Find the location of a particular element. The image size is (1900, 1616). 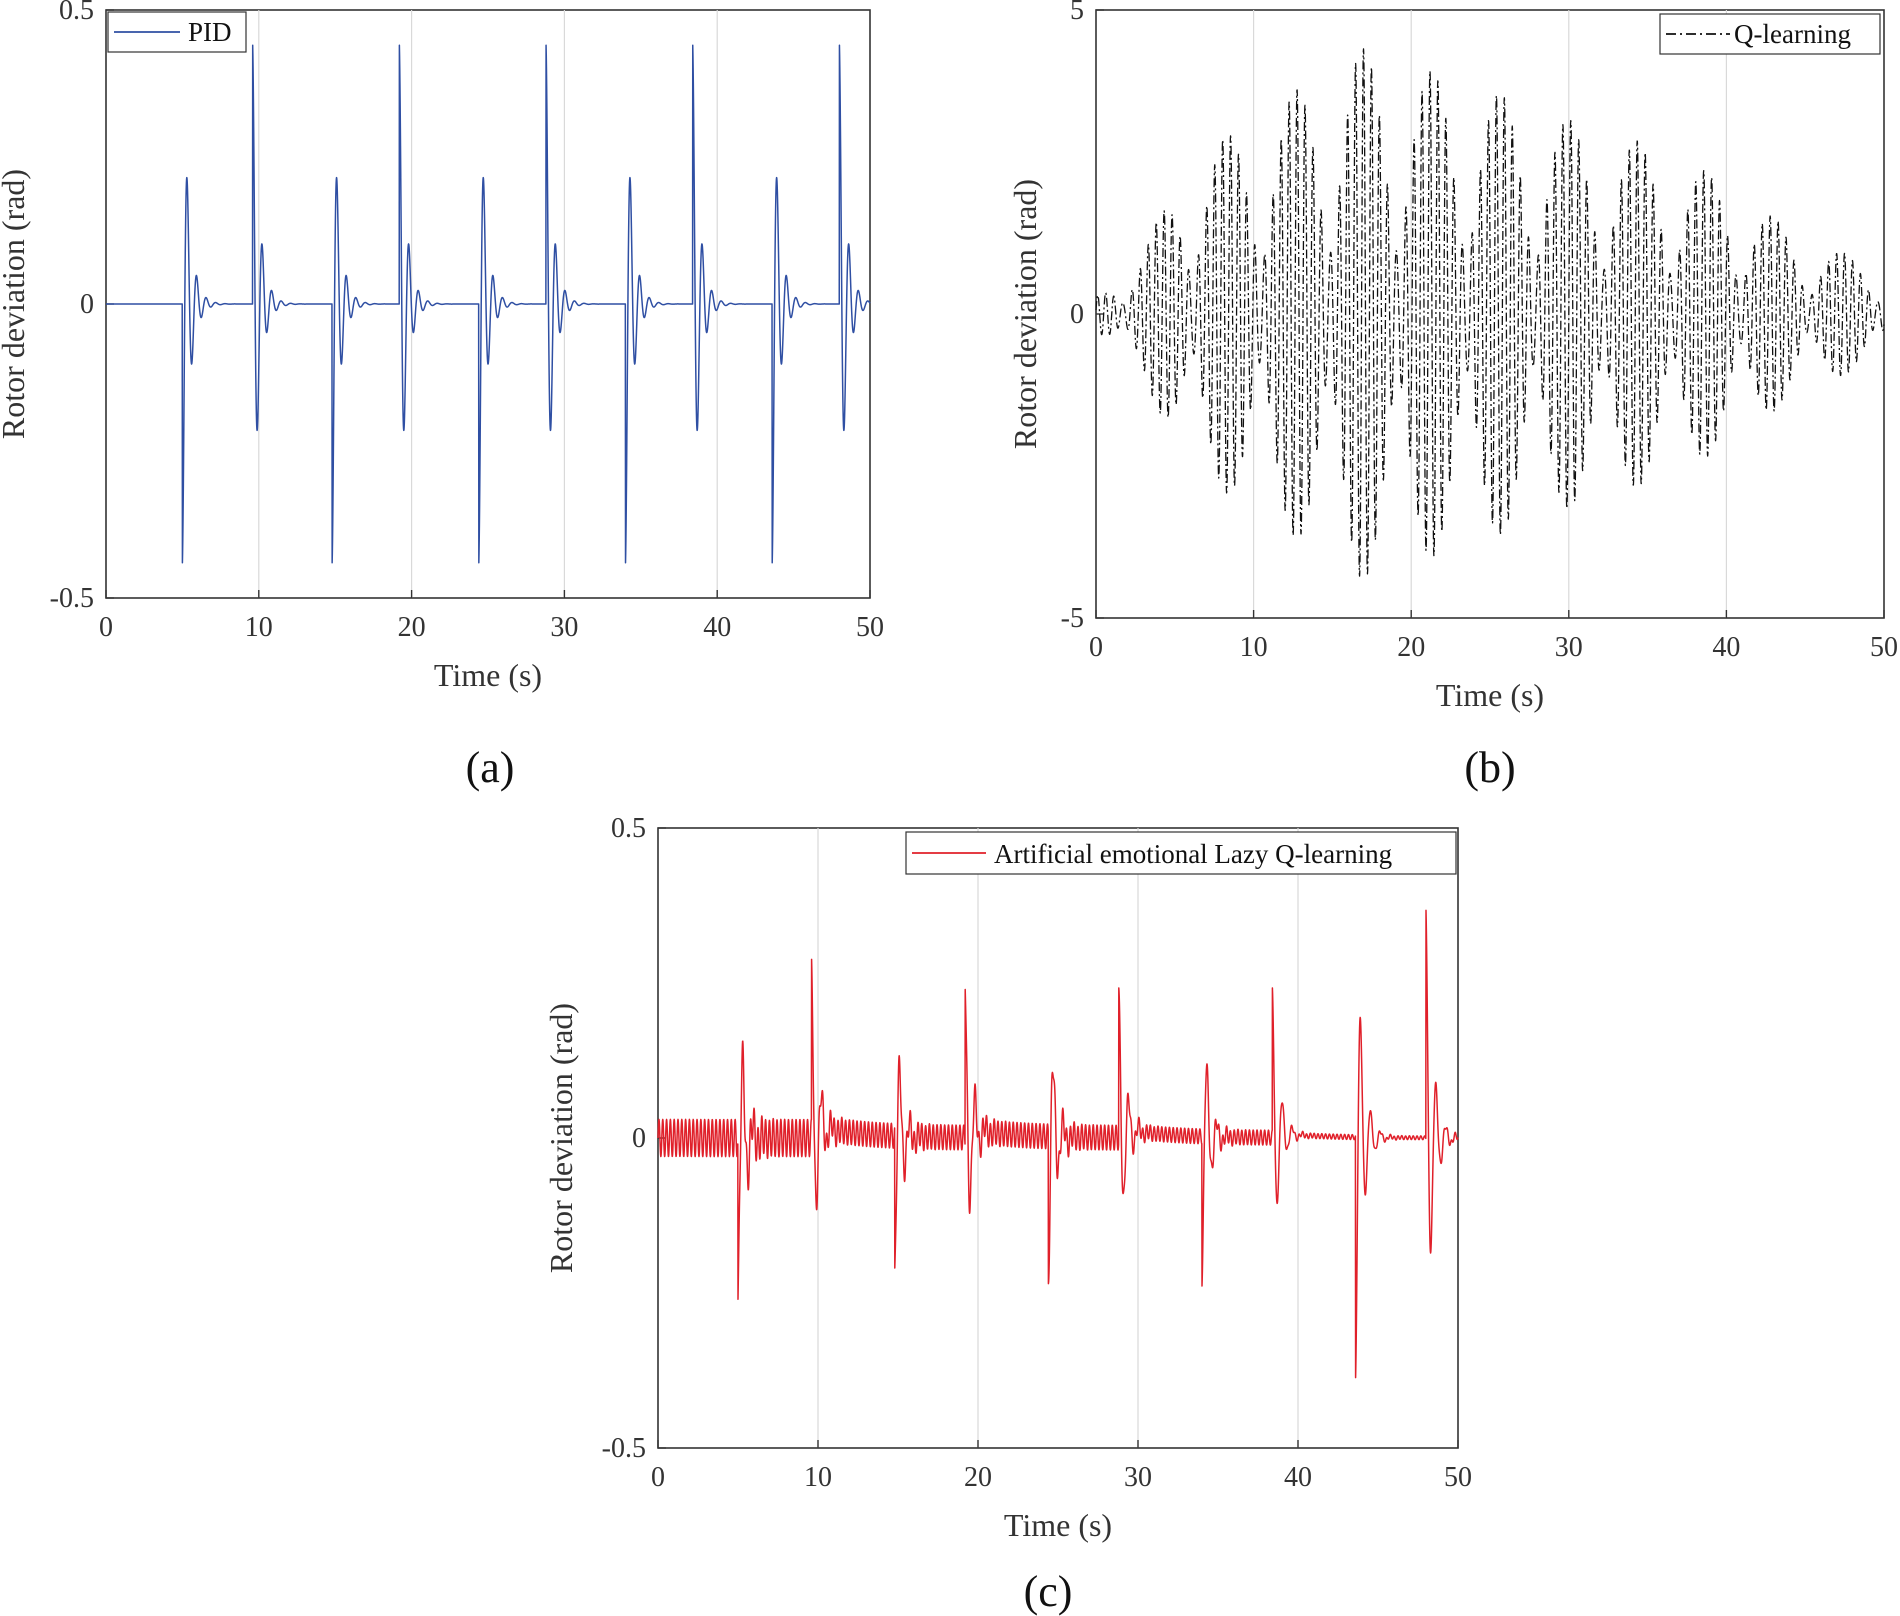

panel-c-legend: Artificial emotional Lazy Q-learning is located at coordinates (1181, 853).